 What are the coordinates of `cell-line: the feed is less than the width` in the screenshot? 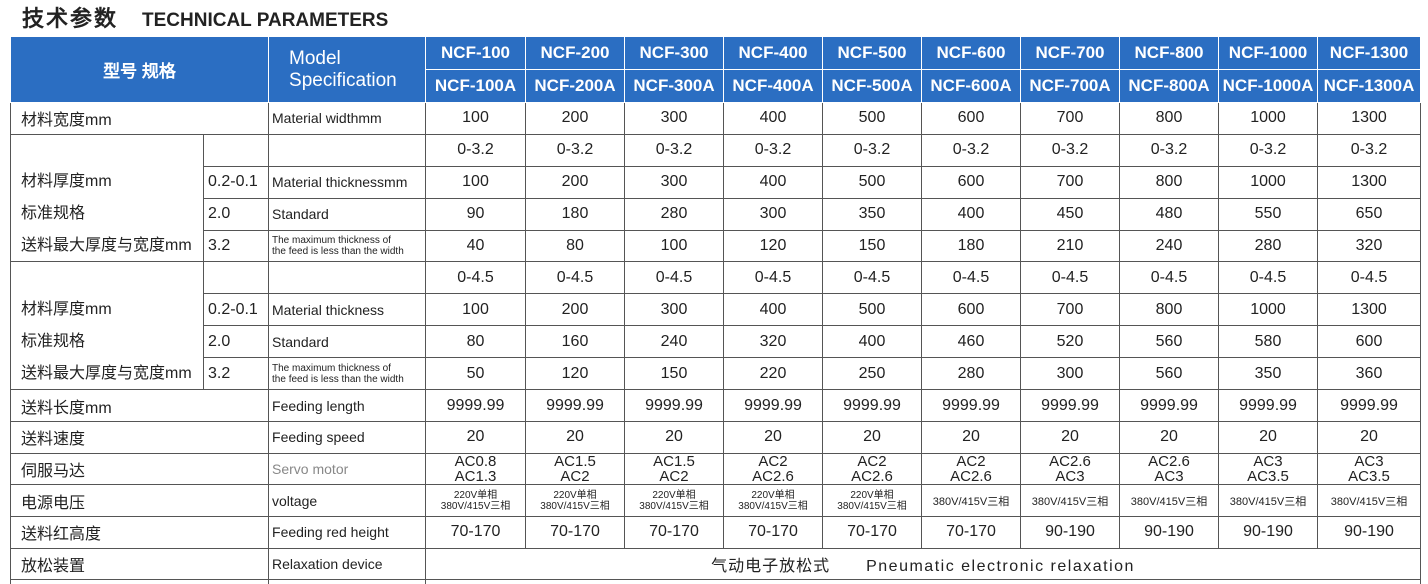 It's located at (338, 251).